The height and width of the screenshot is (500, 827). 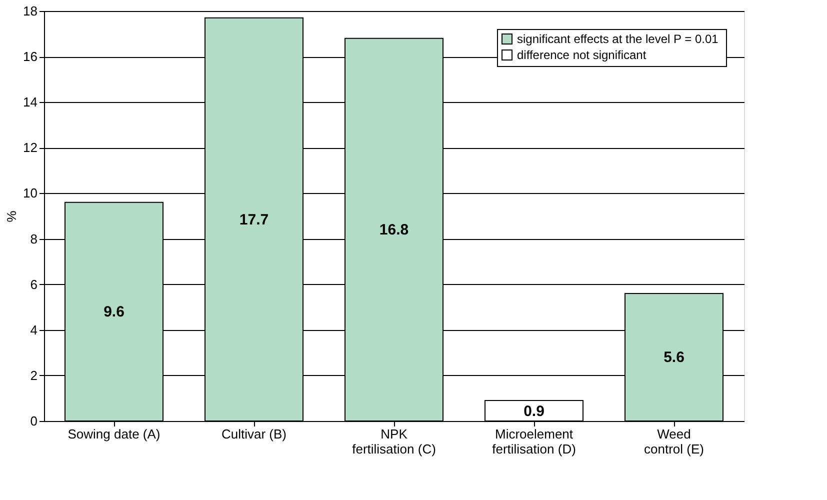 I want to click on y-axis-title: %, so click(x=12, y=216).